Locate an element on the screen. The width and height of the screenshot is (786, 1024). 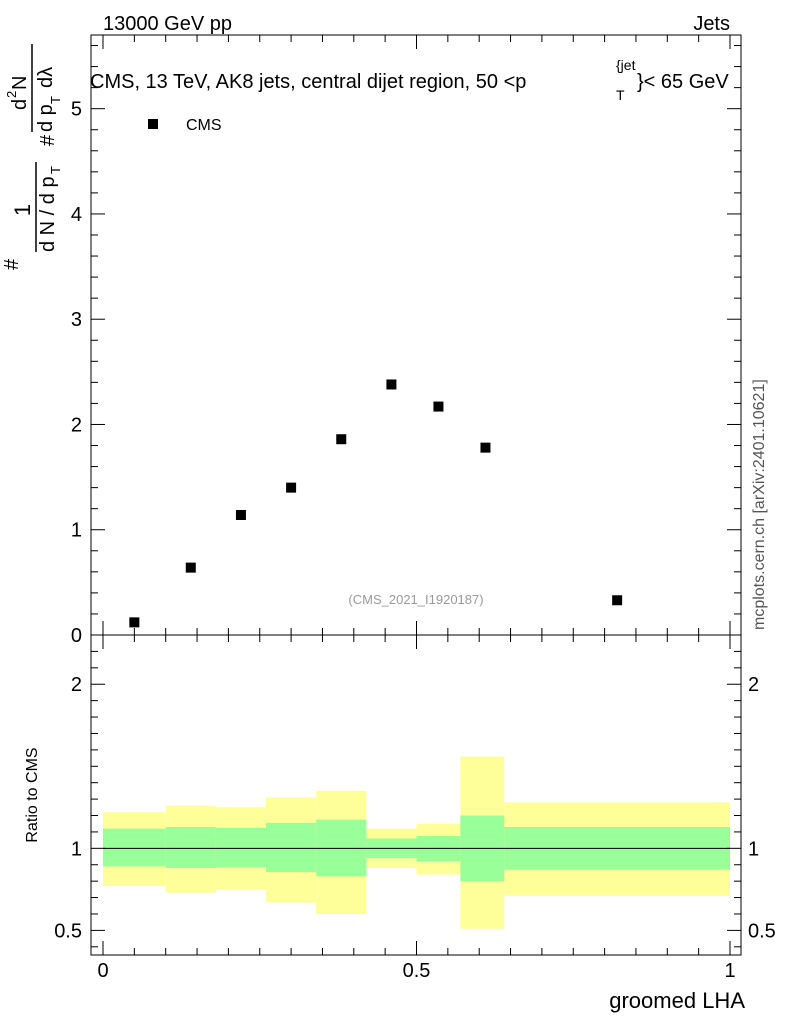
main-ylabel: # 1 d N / d p T # d 2 N d p T dλ is located at coordinates (32, 157).